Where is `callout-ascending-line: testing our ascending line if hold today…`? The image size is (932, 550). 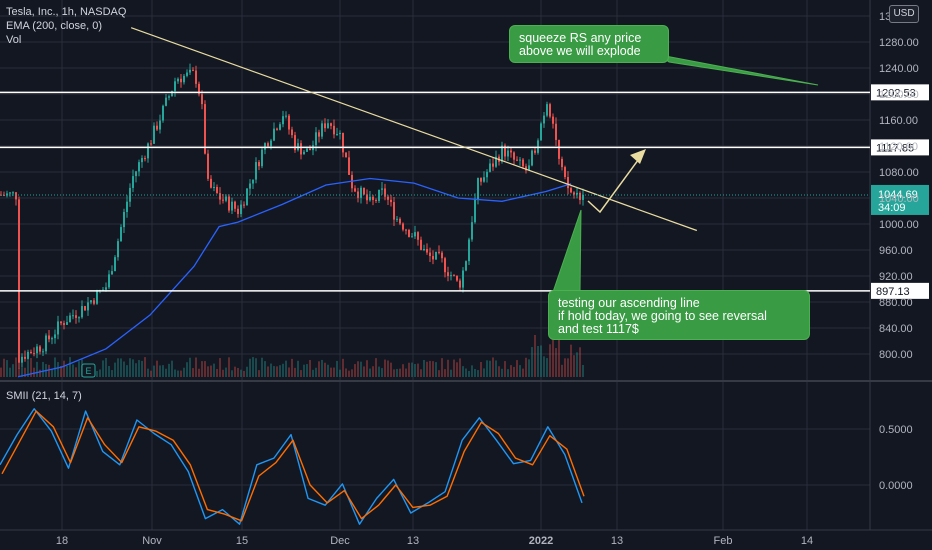 callout-ascending-line: testing our ascending line if hold today… is located at coordinates (679, 315).